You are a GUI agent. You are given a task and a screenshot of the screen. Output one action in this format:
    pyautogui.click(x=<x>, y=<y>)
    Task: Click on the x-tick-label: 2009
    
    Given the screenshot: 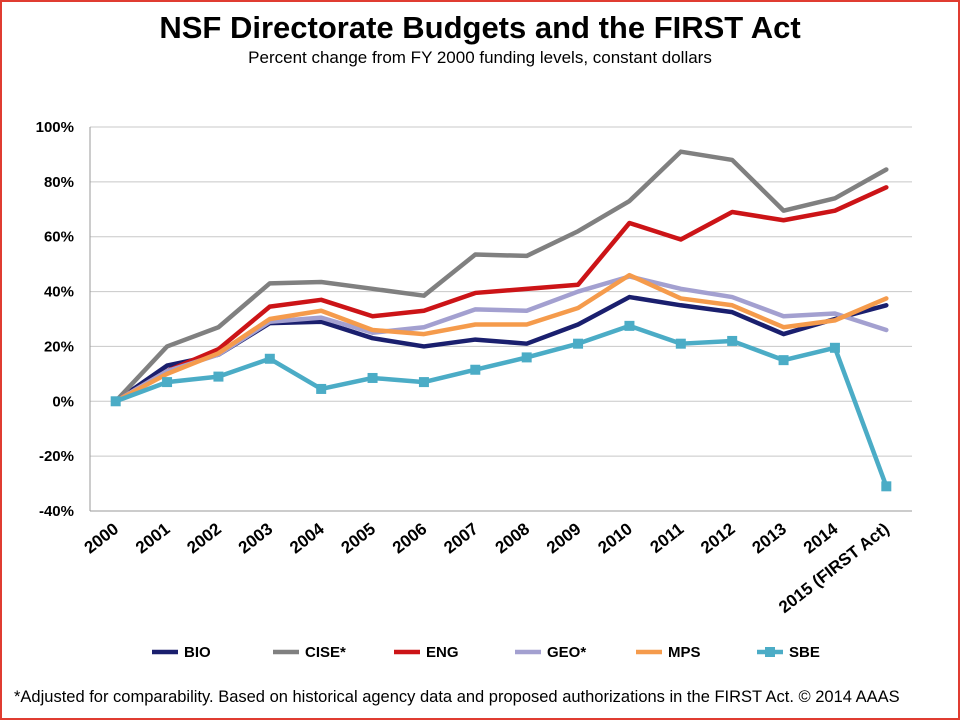 What is the action you would take?
    pyautogui.click(x=564, y=538)
    